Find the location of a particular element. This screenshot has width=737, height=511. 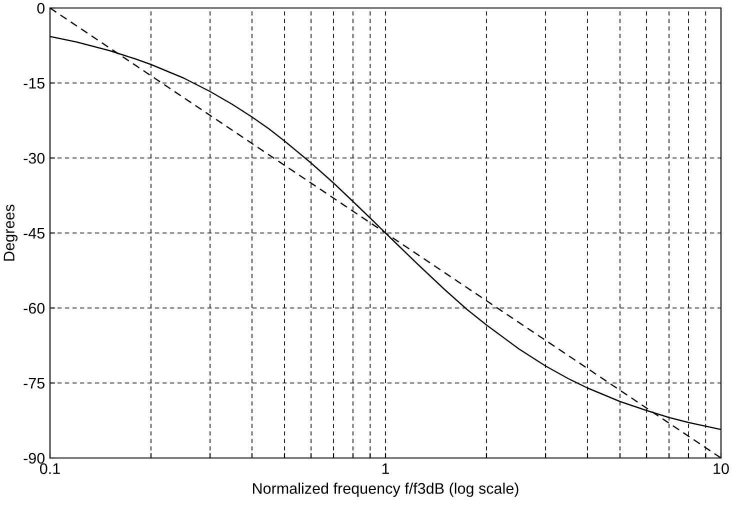

y-tick-label: -90 is located at coordinates (34, 458).